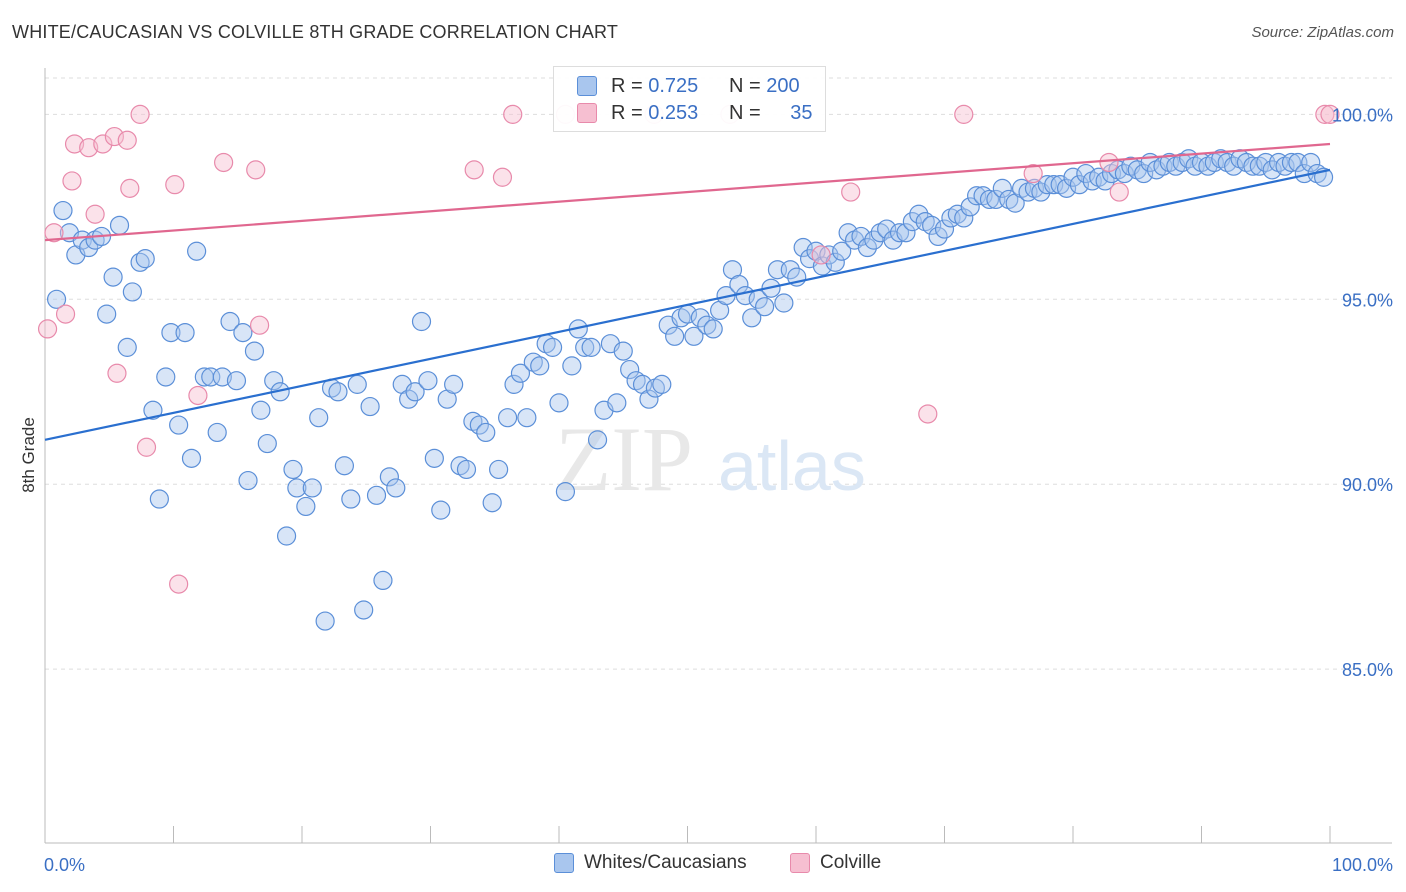 This screenshot has height=892, width=1406. I want to click on bottom-legend-swatch-colville, so click(800, 863).